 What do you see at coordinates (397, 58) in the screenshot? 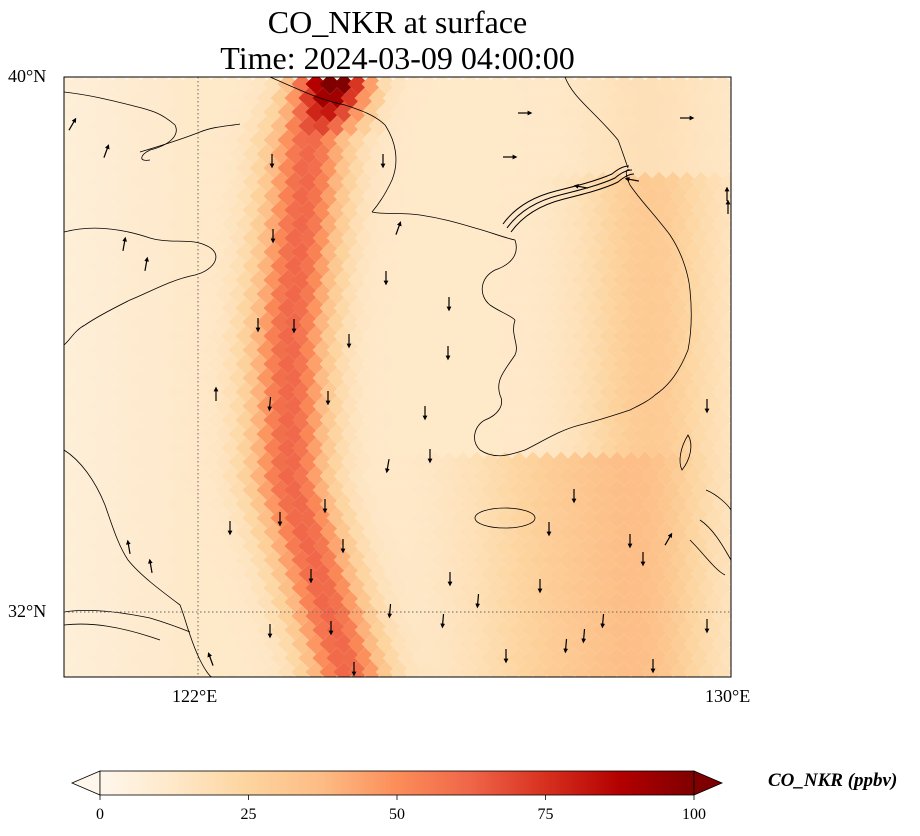
I see `map-subtitle-time: Time: 2024-03-09 04:00:00` at bounding box center [397, 58].